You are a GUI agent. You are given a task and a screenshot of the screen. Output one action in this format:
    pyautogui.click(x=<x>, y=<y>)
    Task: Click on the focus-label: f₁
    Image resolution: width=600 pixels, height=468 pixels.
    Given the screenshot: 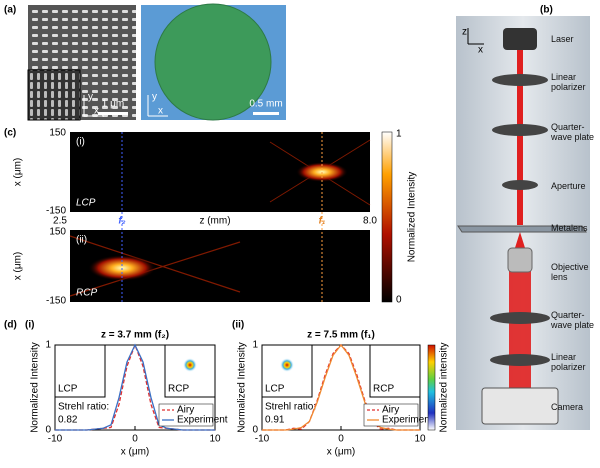 What is the action you would take?
    pyautogui.click(x=322, y=221)
    